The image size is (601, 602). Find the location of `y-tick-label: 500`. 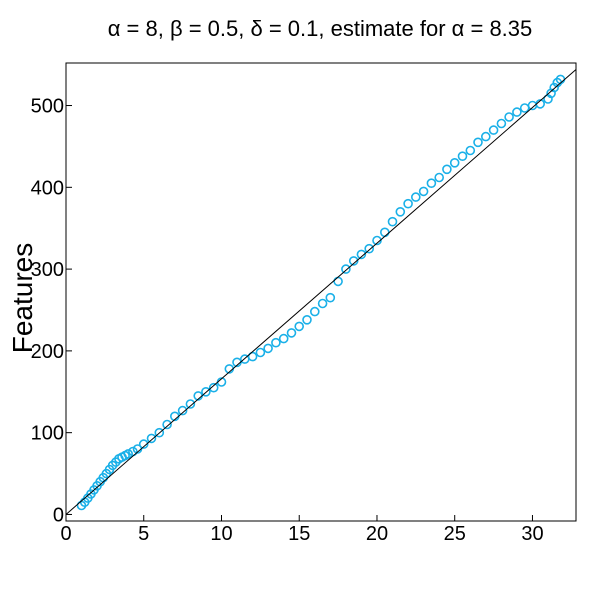

y-tick-label: 500 is located at coordinates (47, 107).